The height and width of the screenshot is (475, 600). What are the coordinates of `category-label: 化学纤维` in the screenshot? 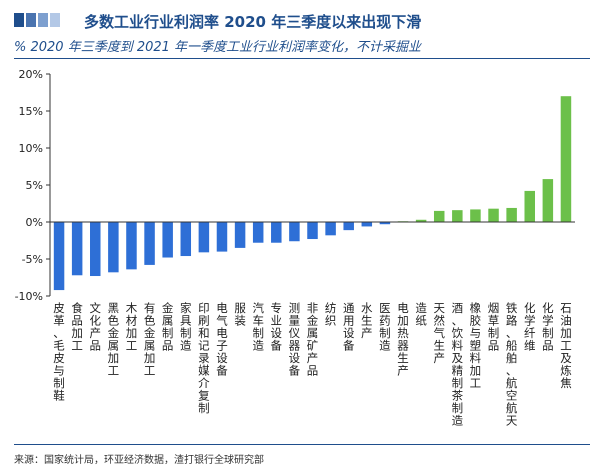 It's located at (530, 327).